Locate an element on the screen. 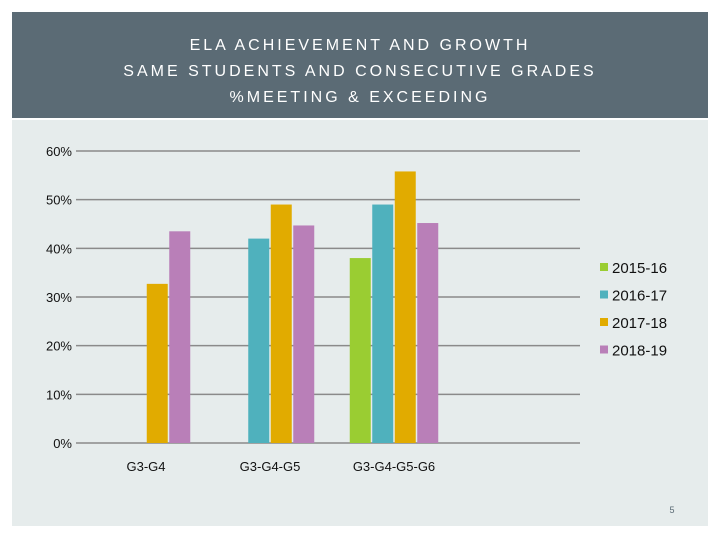 The image size is (720, 540). y-tick-label: 50% is located at coordinates (59, 200).